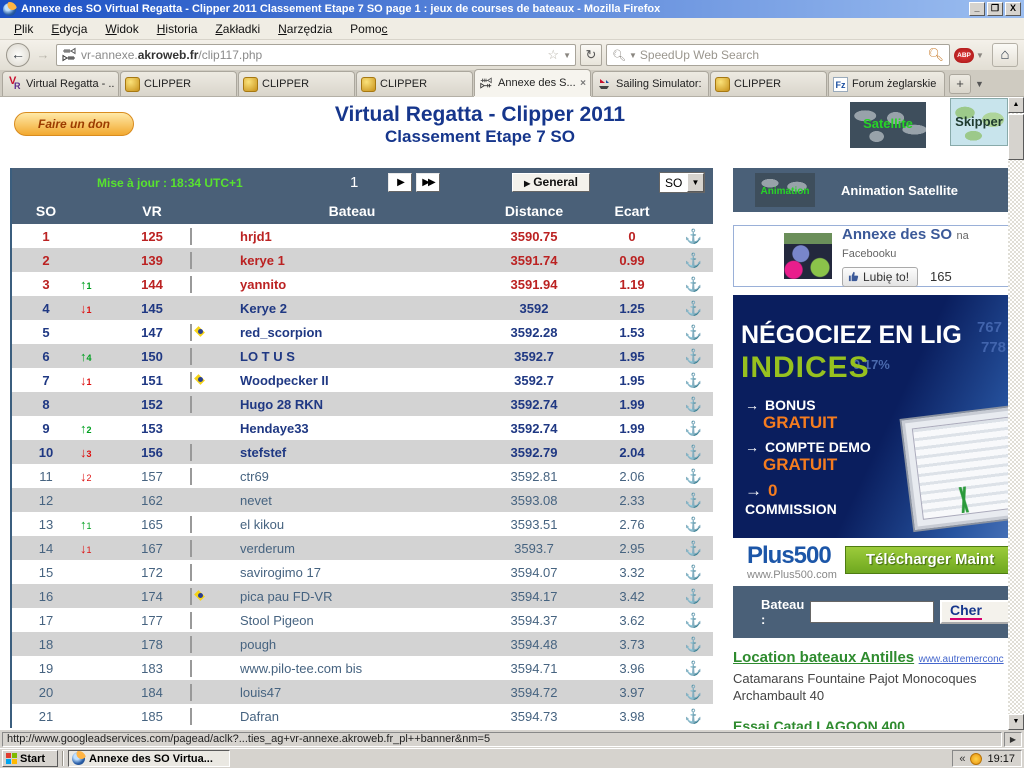 Image resolution: width=1024 pixels, height=768 pixels. Describe the element at coordinates (18, 55) in the screenshot. I see `back-button: ←` at that location.